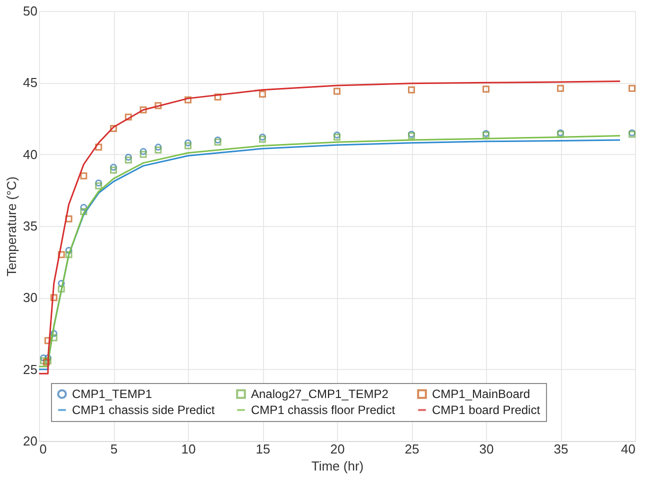  Describe the element at coordinates (43, 449) in the screenshot. I see `x-tick-label: 0` at that location.